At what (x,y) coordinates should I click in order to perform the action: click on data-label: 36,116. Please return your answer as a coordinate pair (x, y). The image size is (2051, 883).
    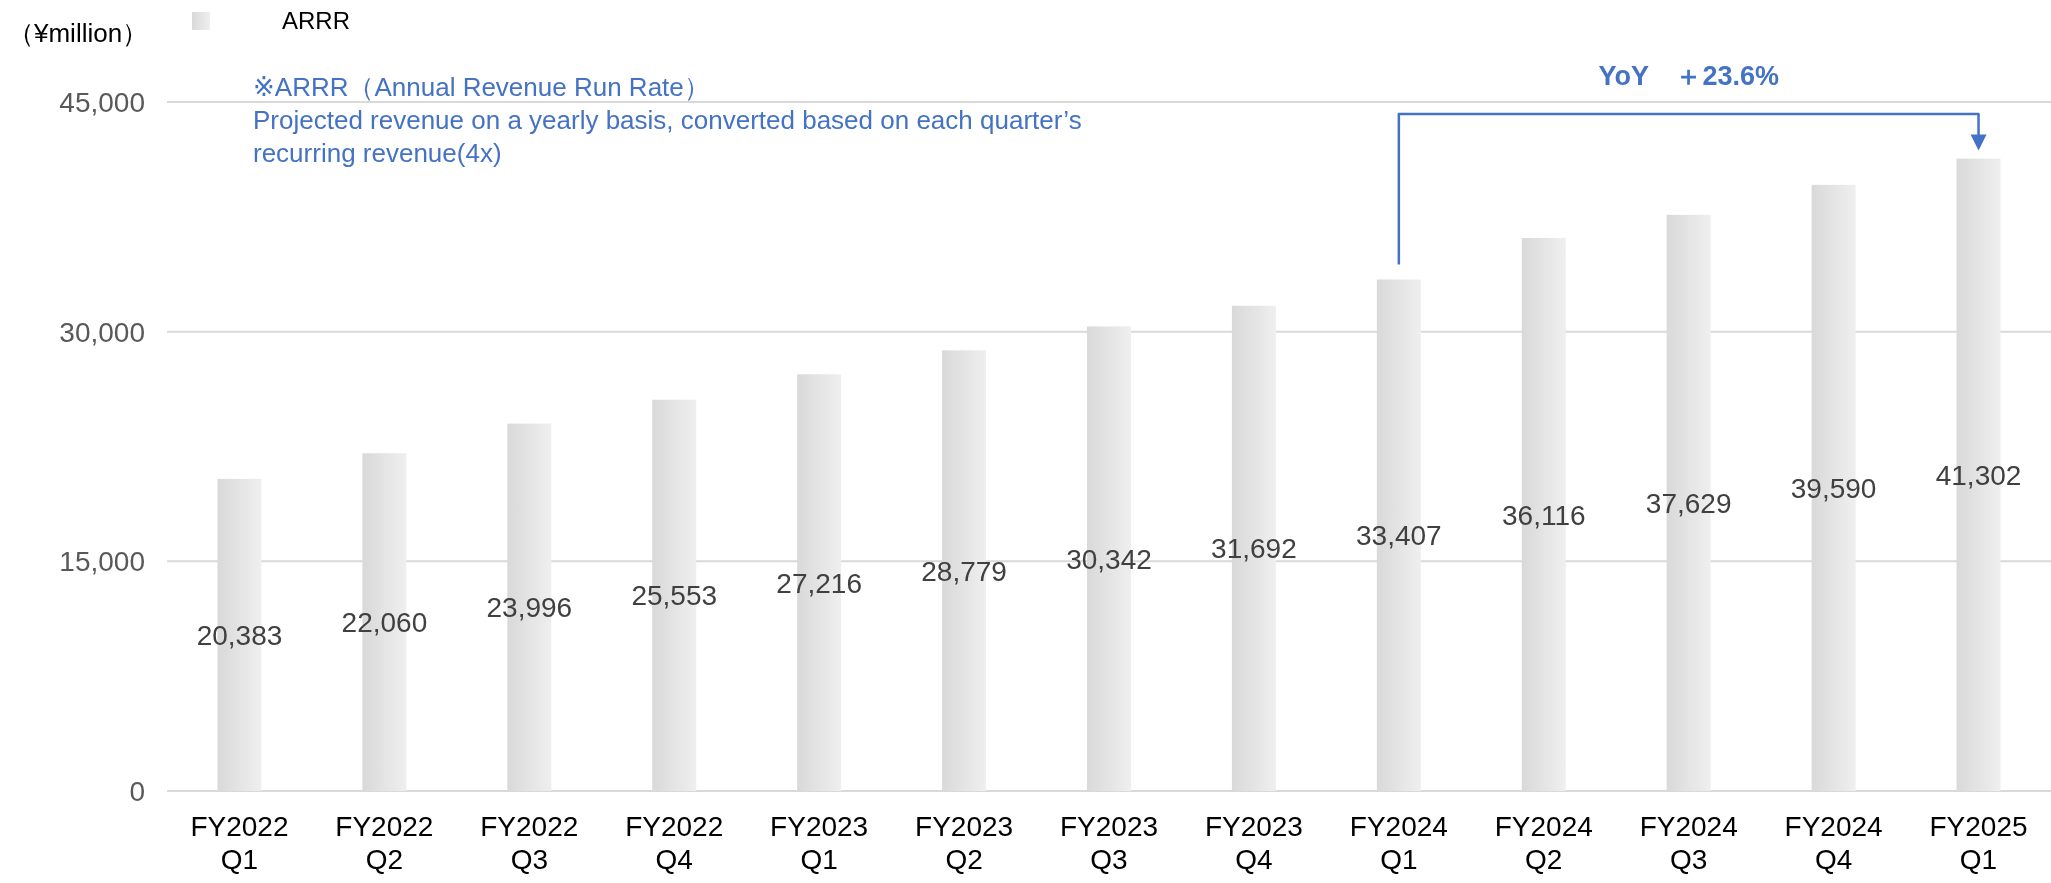
    Looking at the image, I should click on (1543, 515).